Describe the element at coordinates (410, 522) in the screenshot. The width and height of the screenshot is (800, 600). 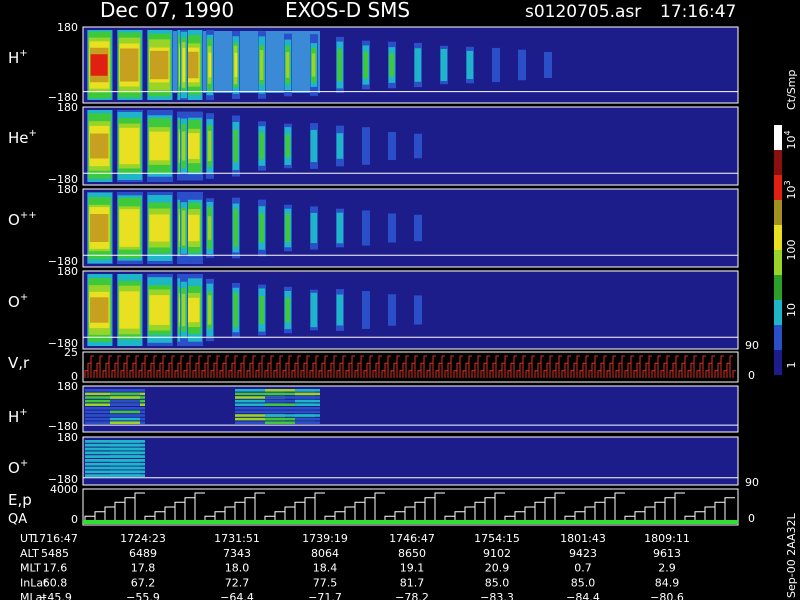
I see `qa-bar` at that location.